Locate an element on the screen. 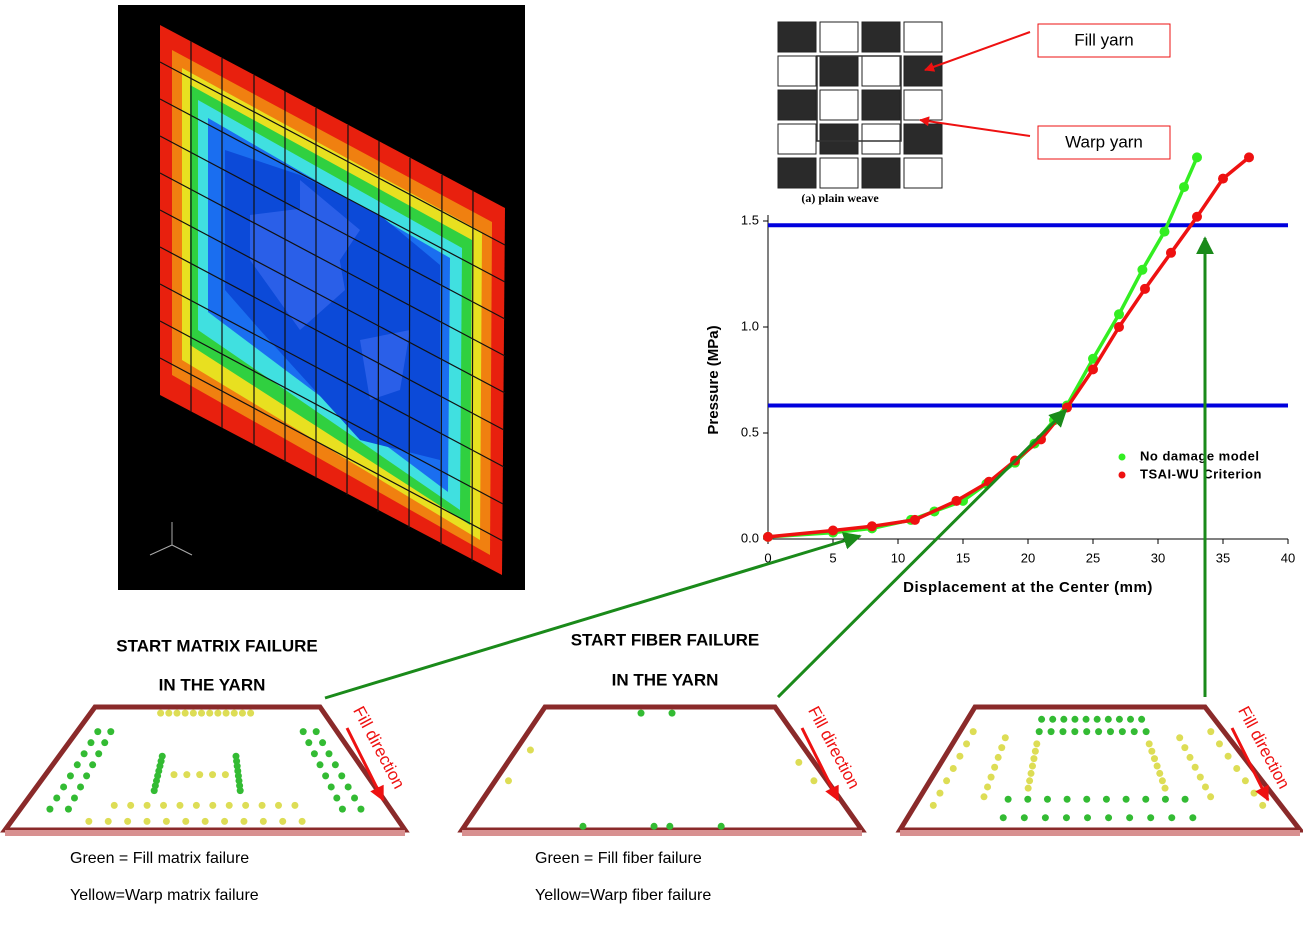 Image resolution: width=1303 pixels, height=938 pixels. panel-frame is located at coordinates (662, 768).